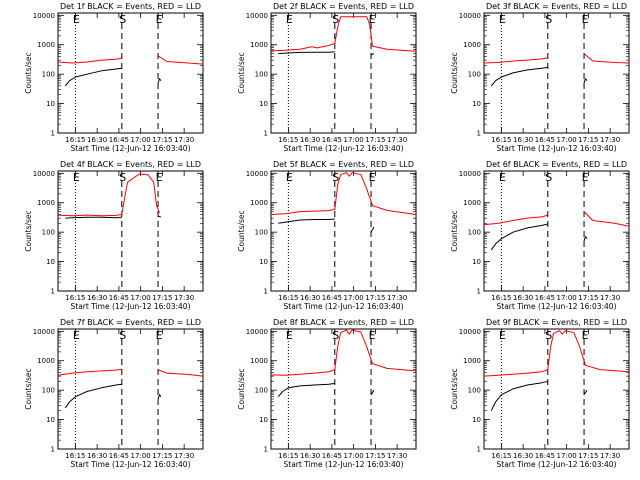 The image size is (640, 480). I want to click on chart-title: Det 5f BLACK = Events, RED = LLD, so click(343, 164).